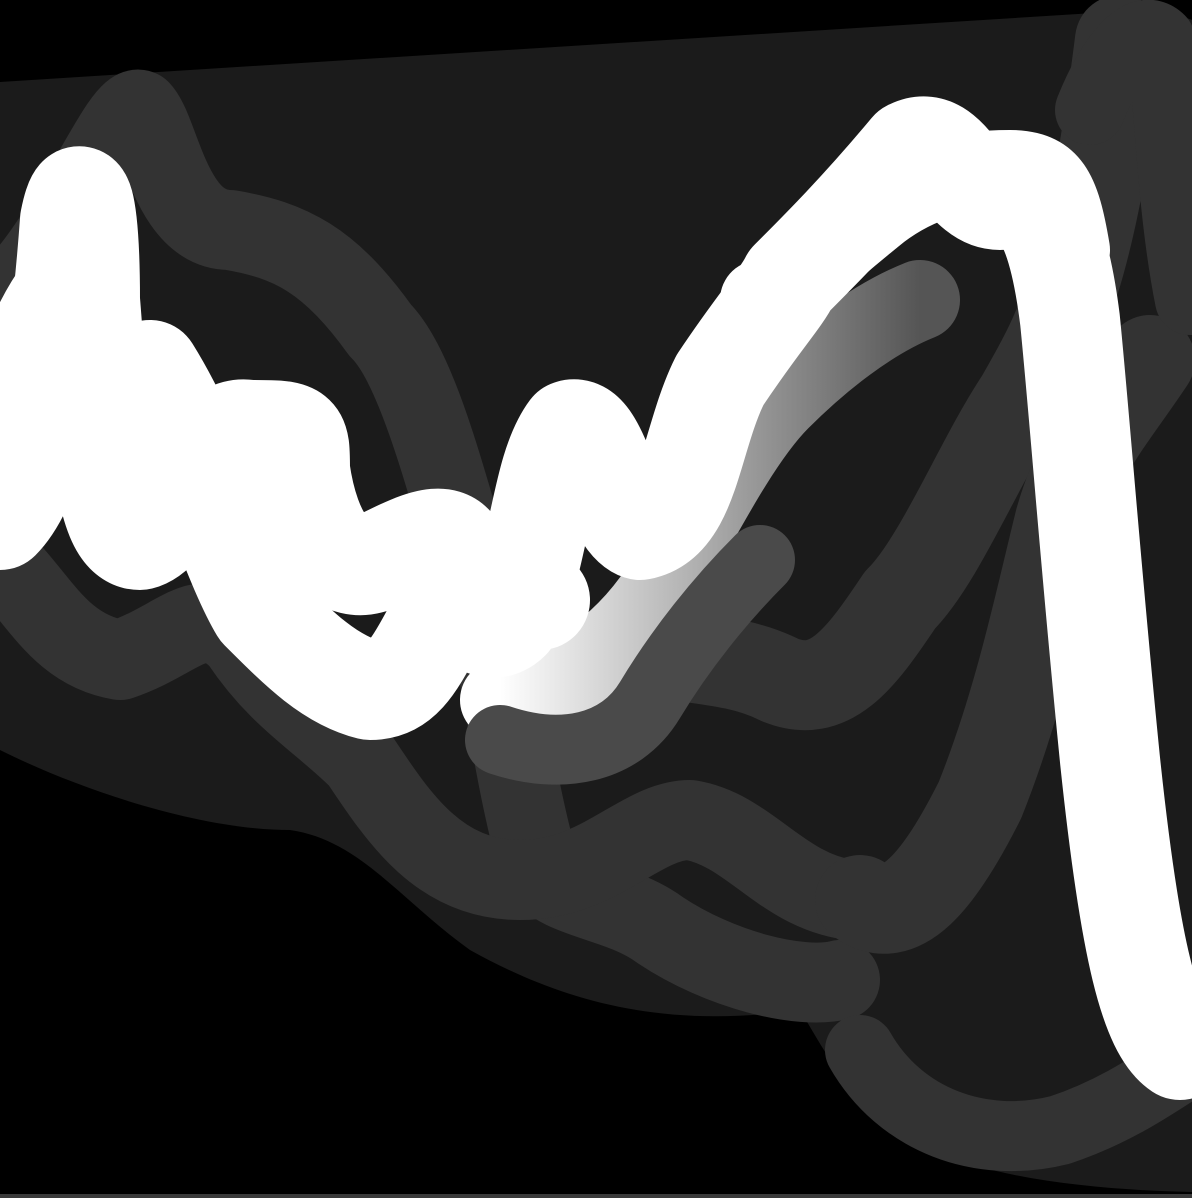 This screenshot has height=1198, width=1192. I want to click on white-stroke-upper-right, so click(915, 235).